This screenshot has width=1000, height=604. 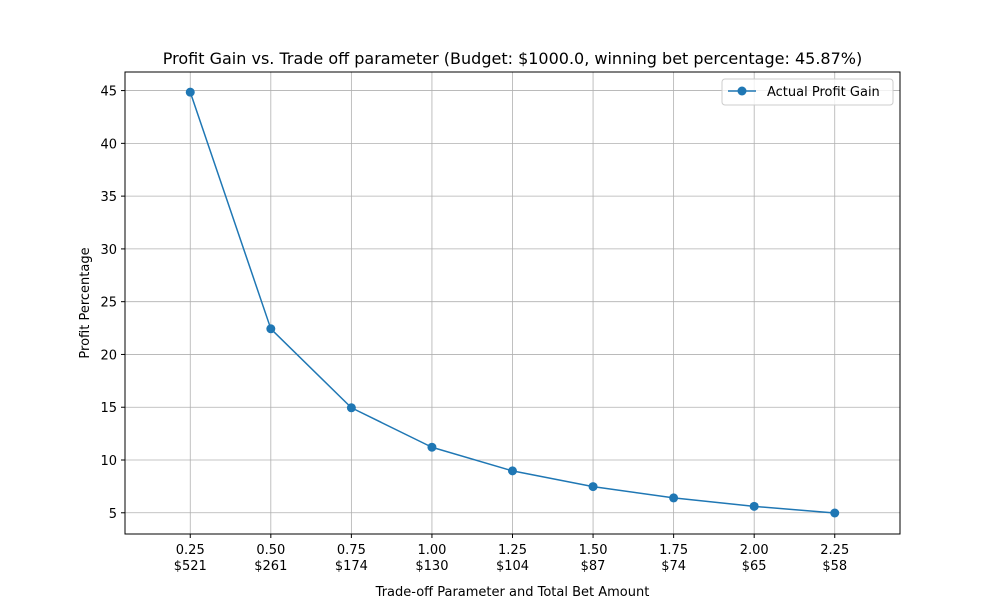 I want to click on x-tick-label: 2.25, so click(x=834, y=550).